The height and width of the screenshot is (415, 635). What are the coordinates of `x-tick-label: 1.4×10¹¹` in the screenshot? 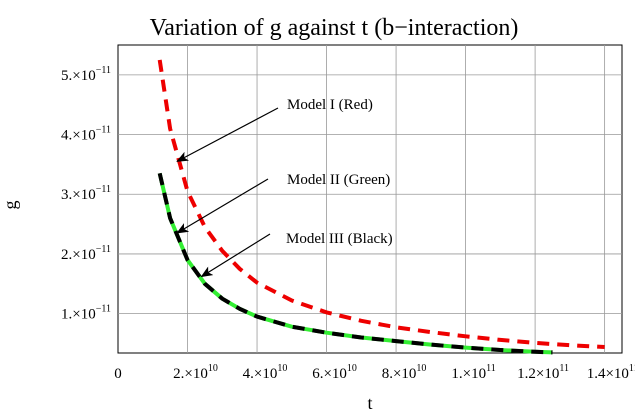 It's located at (611, 372).